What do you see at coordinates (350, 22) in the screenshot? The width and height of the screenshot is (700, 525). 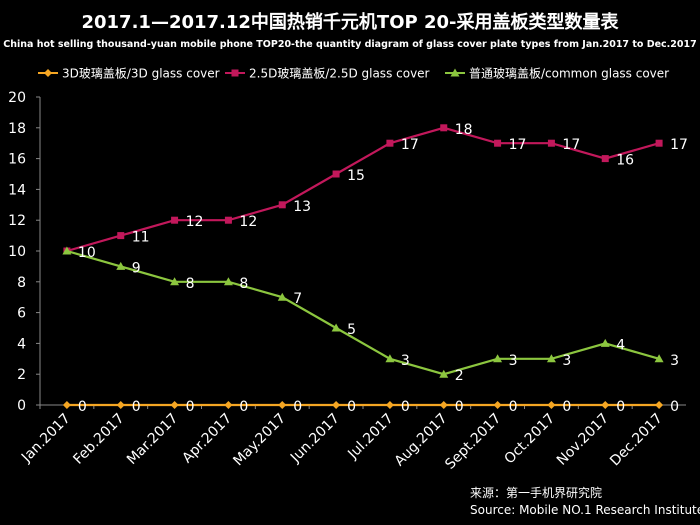 I see `chart-title: 2017.1—2017.12中国热销千元机TOP 20-采用盖板类型数量表` at bounding box center [350, 22].